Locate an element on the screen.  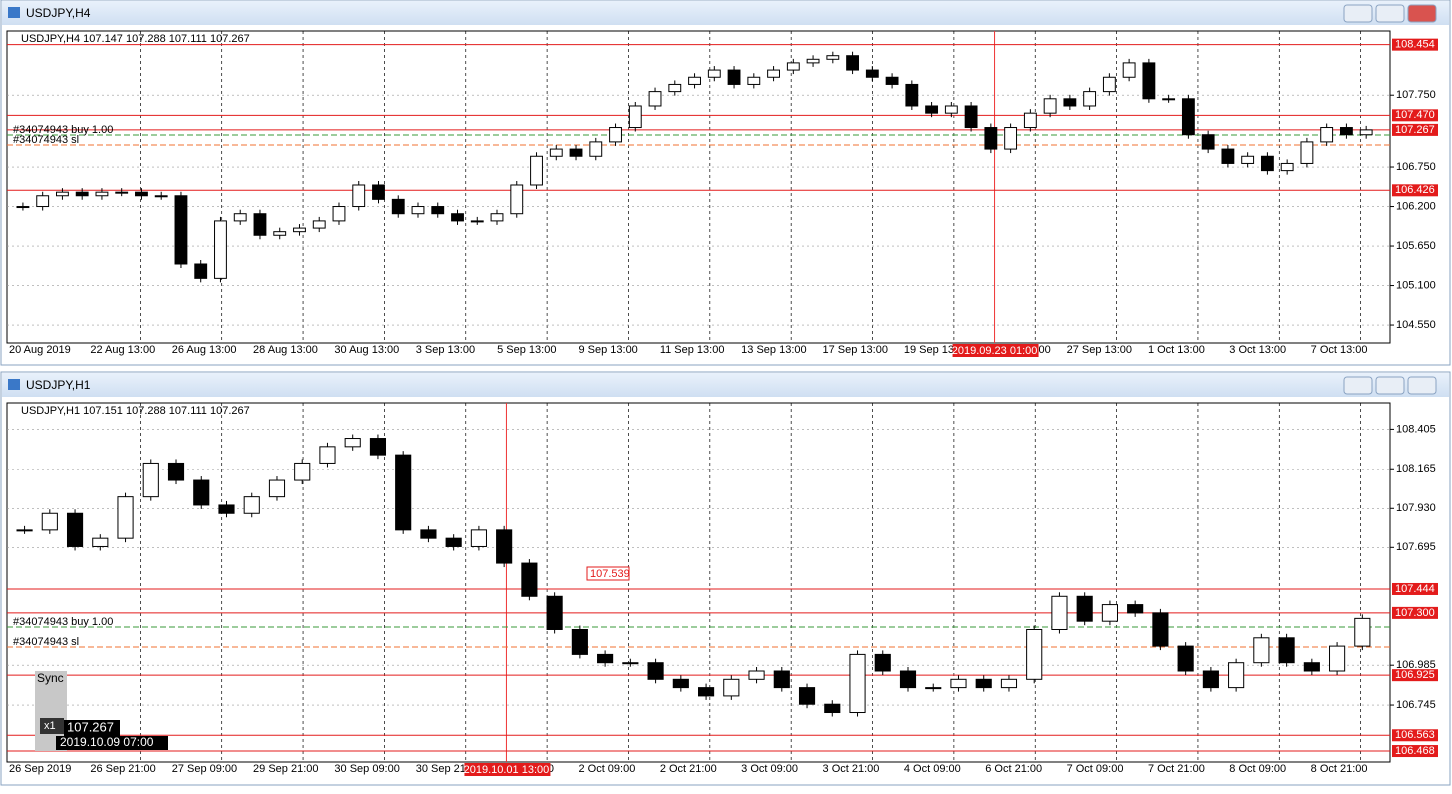
x-tick-label: 4 Oct 09:00 is located at coordinates (932, 769).